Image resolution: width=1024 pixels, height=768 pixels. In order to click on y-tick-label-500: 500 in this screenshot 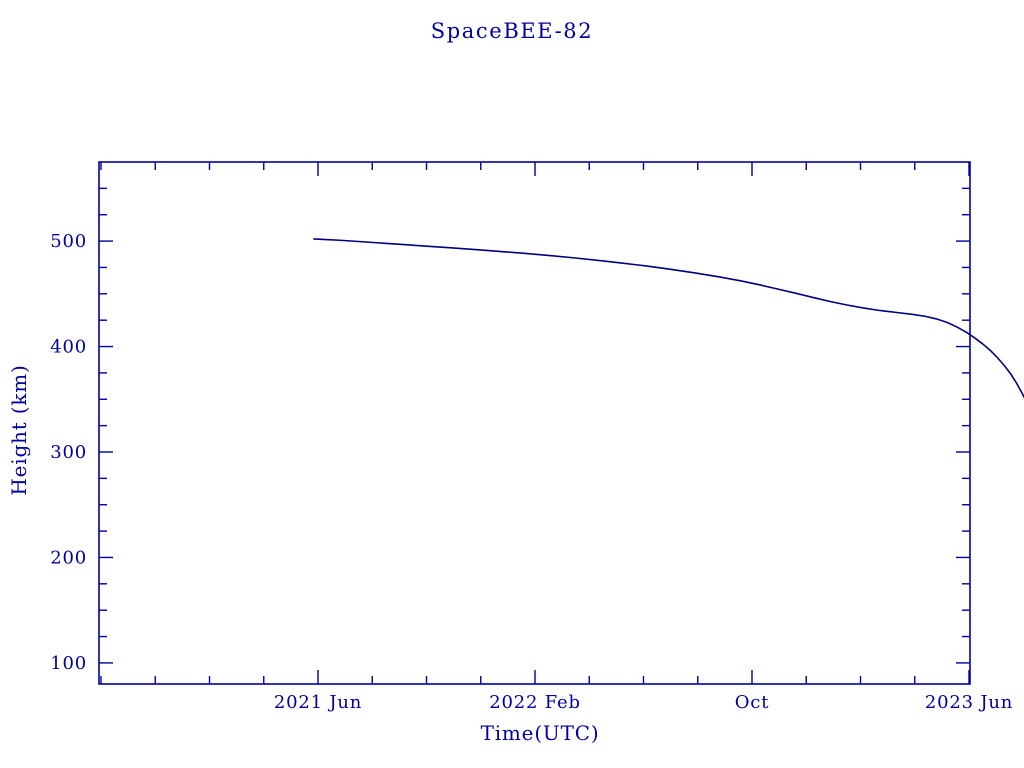, I will do `click(68, 241)`.